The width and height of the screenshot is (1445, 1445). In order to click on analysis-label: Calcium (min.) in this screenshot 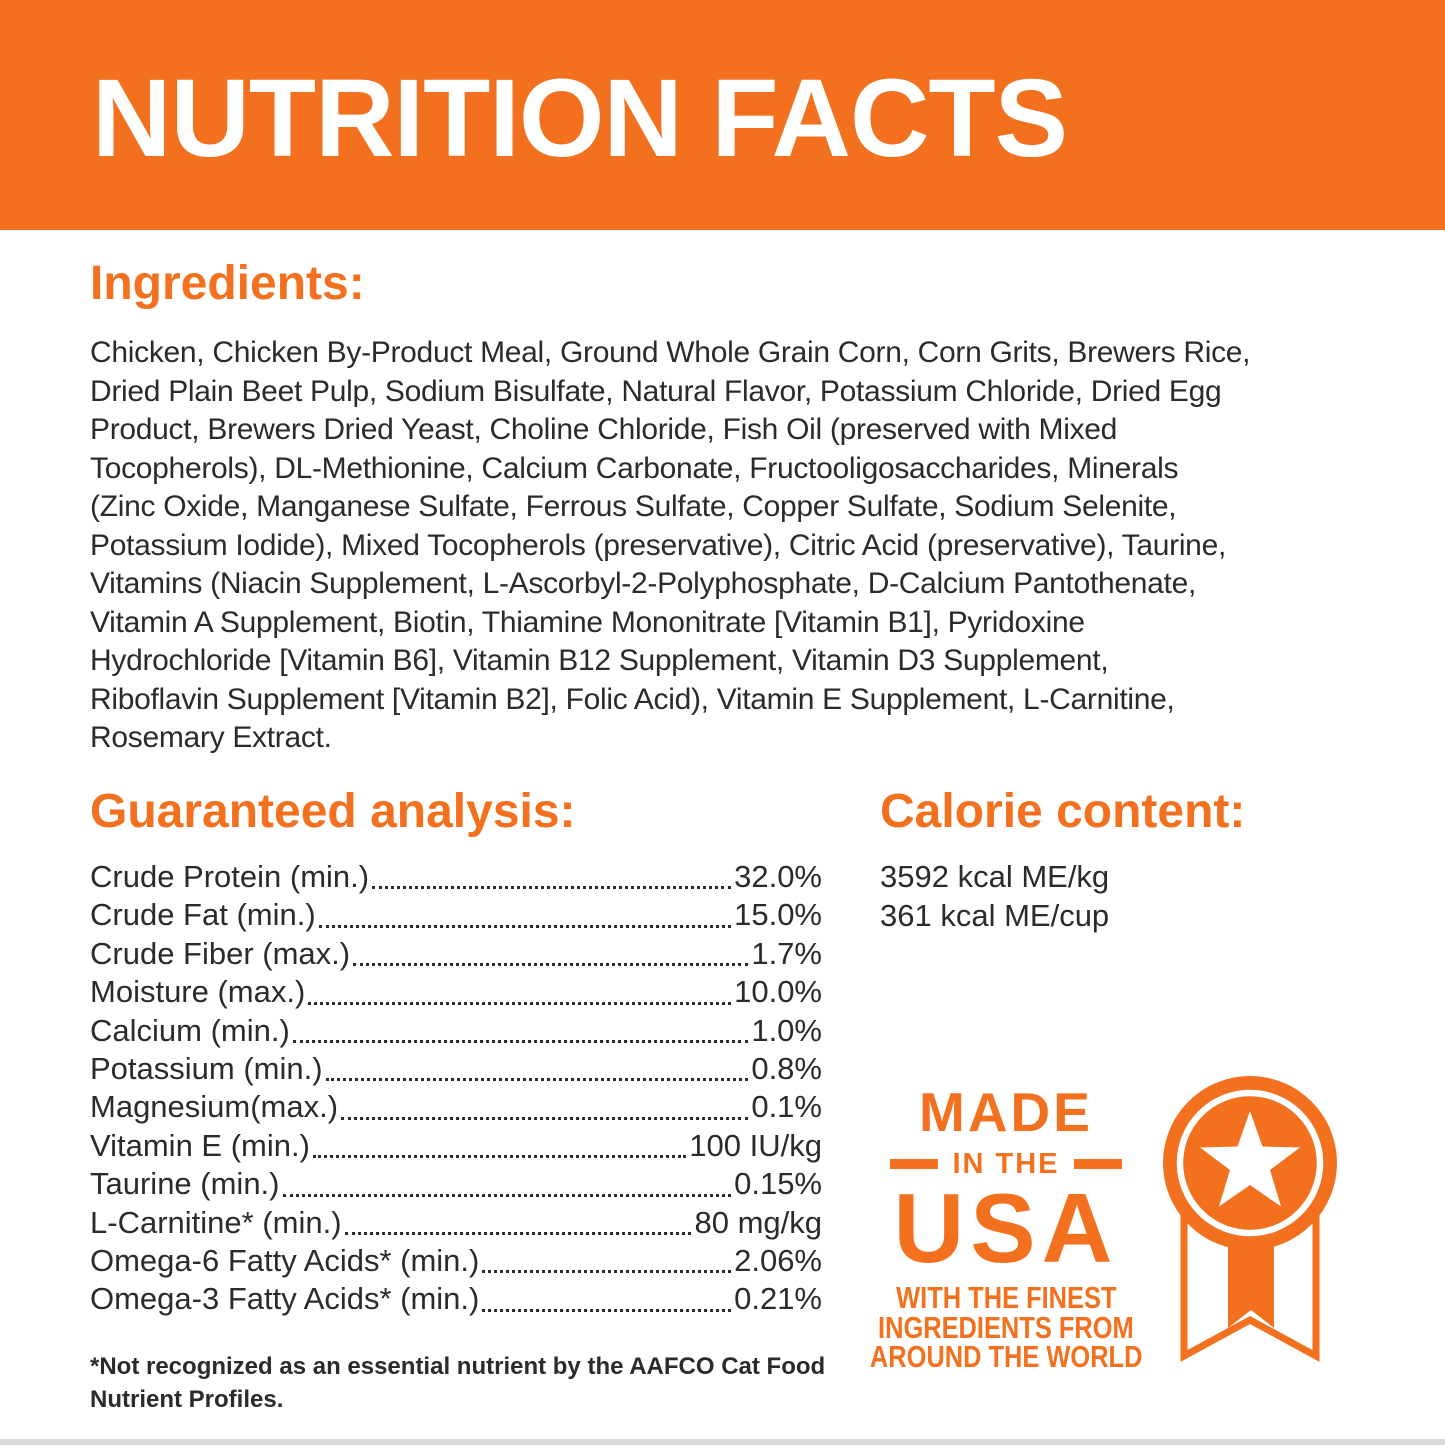, I will do `click(190, 1030)`.